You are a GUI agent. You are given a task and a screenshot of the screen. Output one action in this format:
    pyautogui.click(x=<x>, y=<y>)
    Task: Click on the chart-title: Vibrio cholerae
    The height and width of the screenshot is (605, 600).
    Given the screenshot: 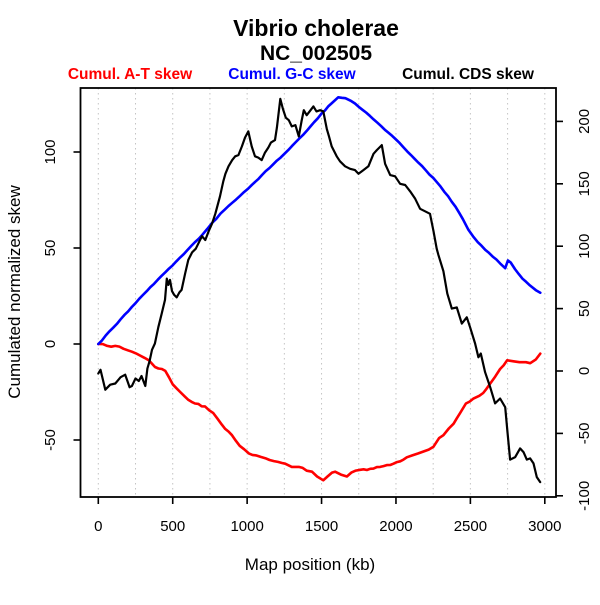 What is the action you would take?
    pyautogui.click(x=316, y=28)
    